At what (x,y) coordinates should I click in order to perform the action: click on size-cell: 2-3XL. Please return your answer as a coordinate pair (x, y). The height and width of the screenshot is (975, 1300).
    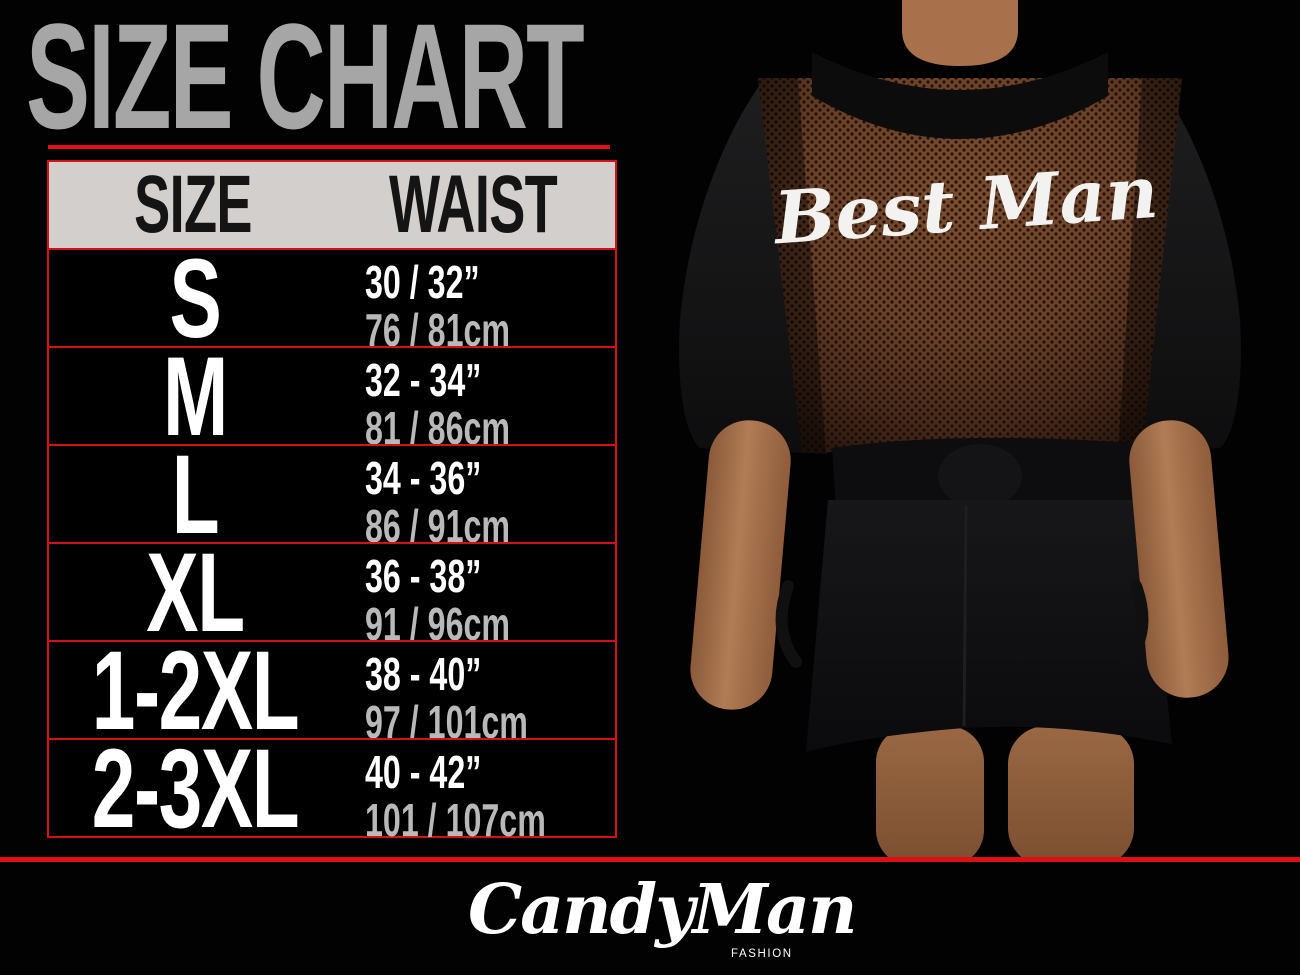
    Looking at the image, I should click on (195, 788).